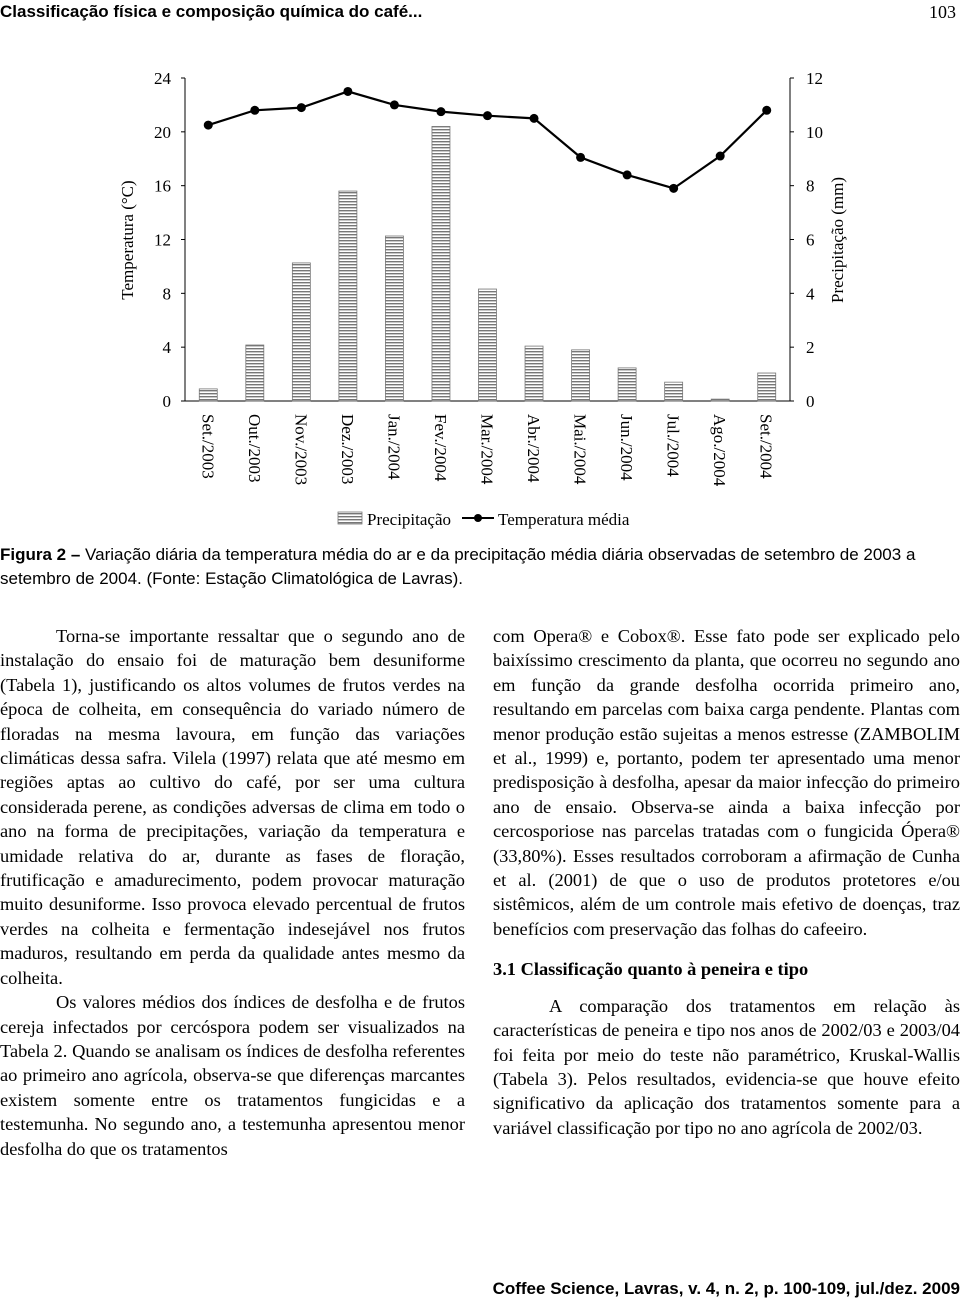 This screenshot has height=1305, width=960. I want to click on y2-tick-label: 4, so click(810, 293).